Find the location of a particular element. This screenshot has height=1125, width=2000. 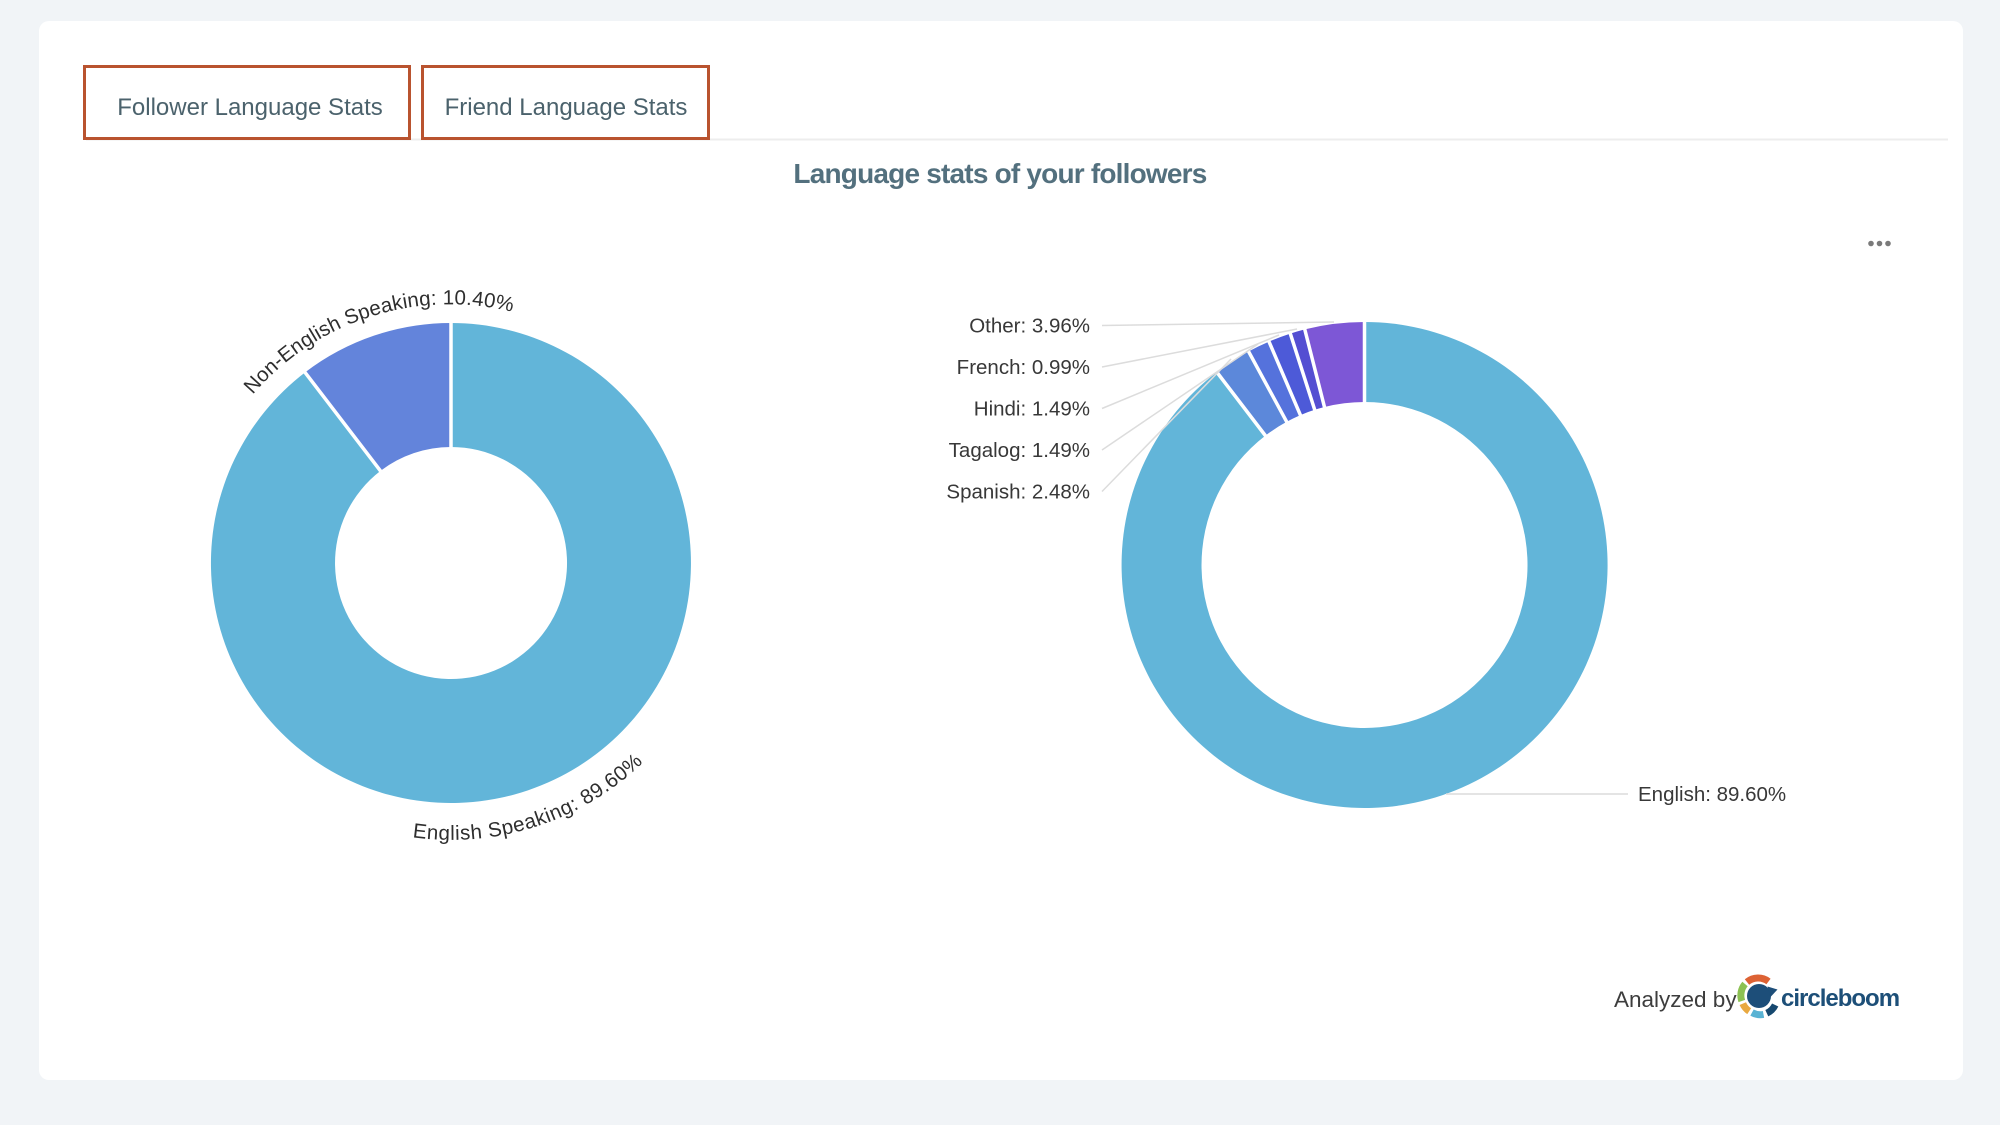

svg-text: Tagalog: 1.49% is located at coordinates (1019, 450).